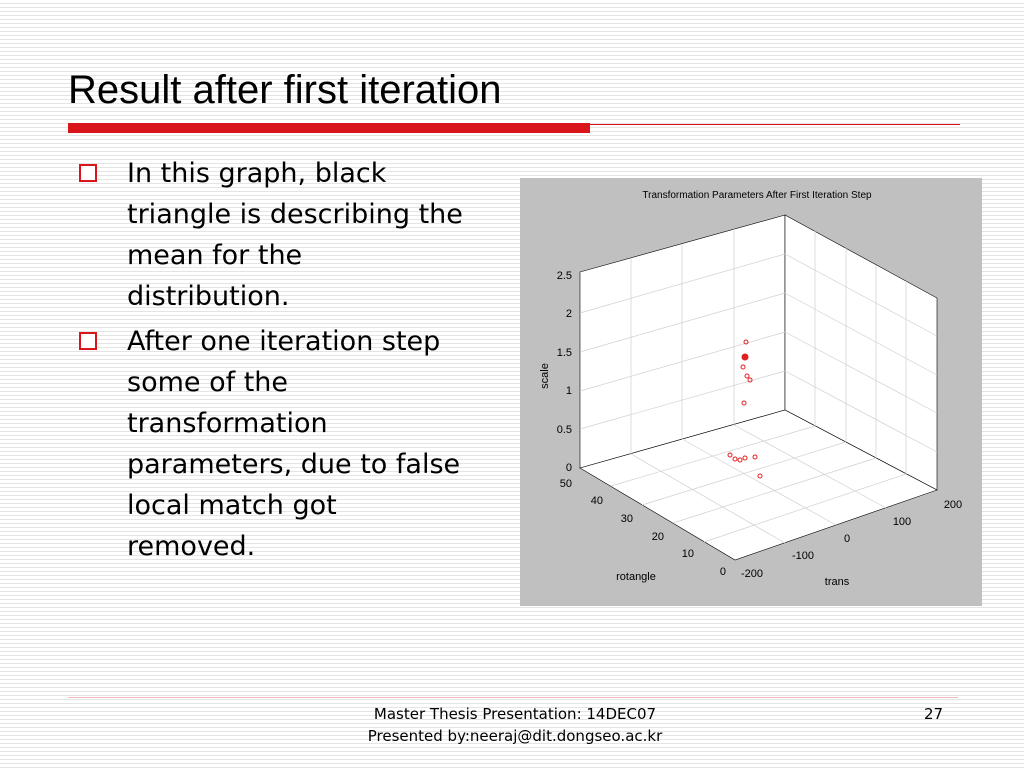 The image size is (1024, 768). What do you see at coordinates (515, 736) in the screenshot?
I see `footer-line: Presented by:neeraj@dit.dongseo.ac.kr` at bounding box center [515, 736].